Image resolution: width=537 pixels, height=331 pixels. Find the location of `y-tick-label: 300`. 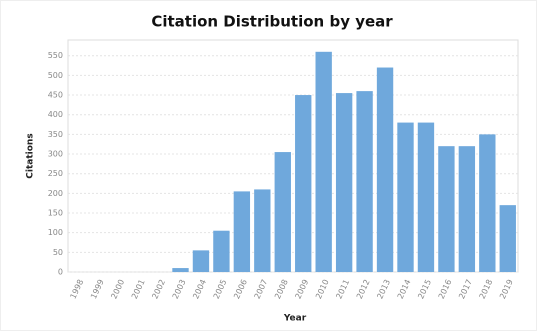

y-tick-label: 300 is located at coordinates (55, 154).